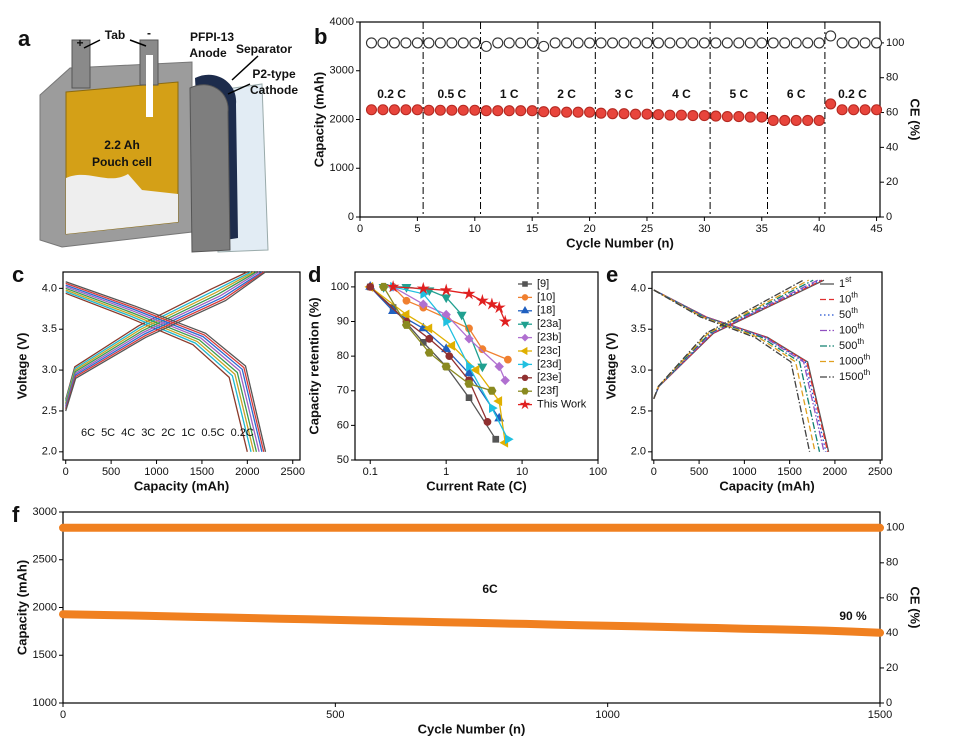 The width and height of the screenshot is (953, 756). I want to click on legend-label: 2C, so click(168, 433).